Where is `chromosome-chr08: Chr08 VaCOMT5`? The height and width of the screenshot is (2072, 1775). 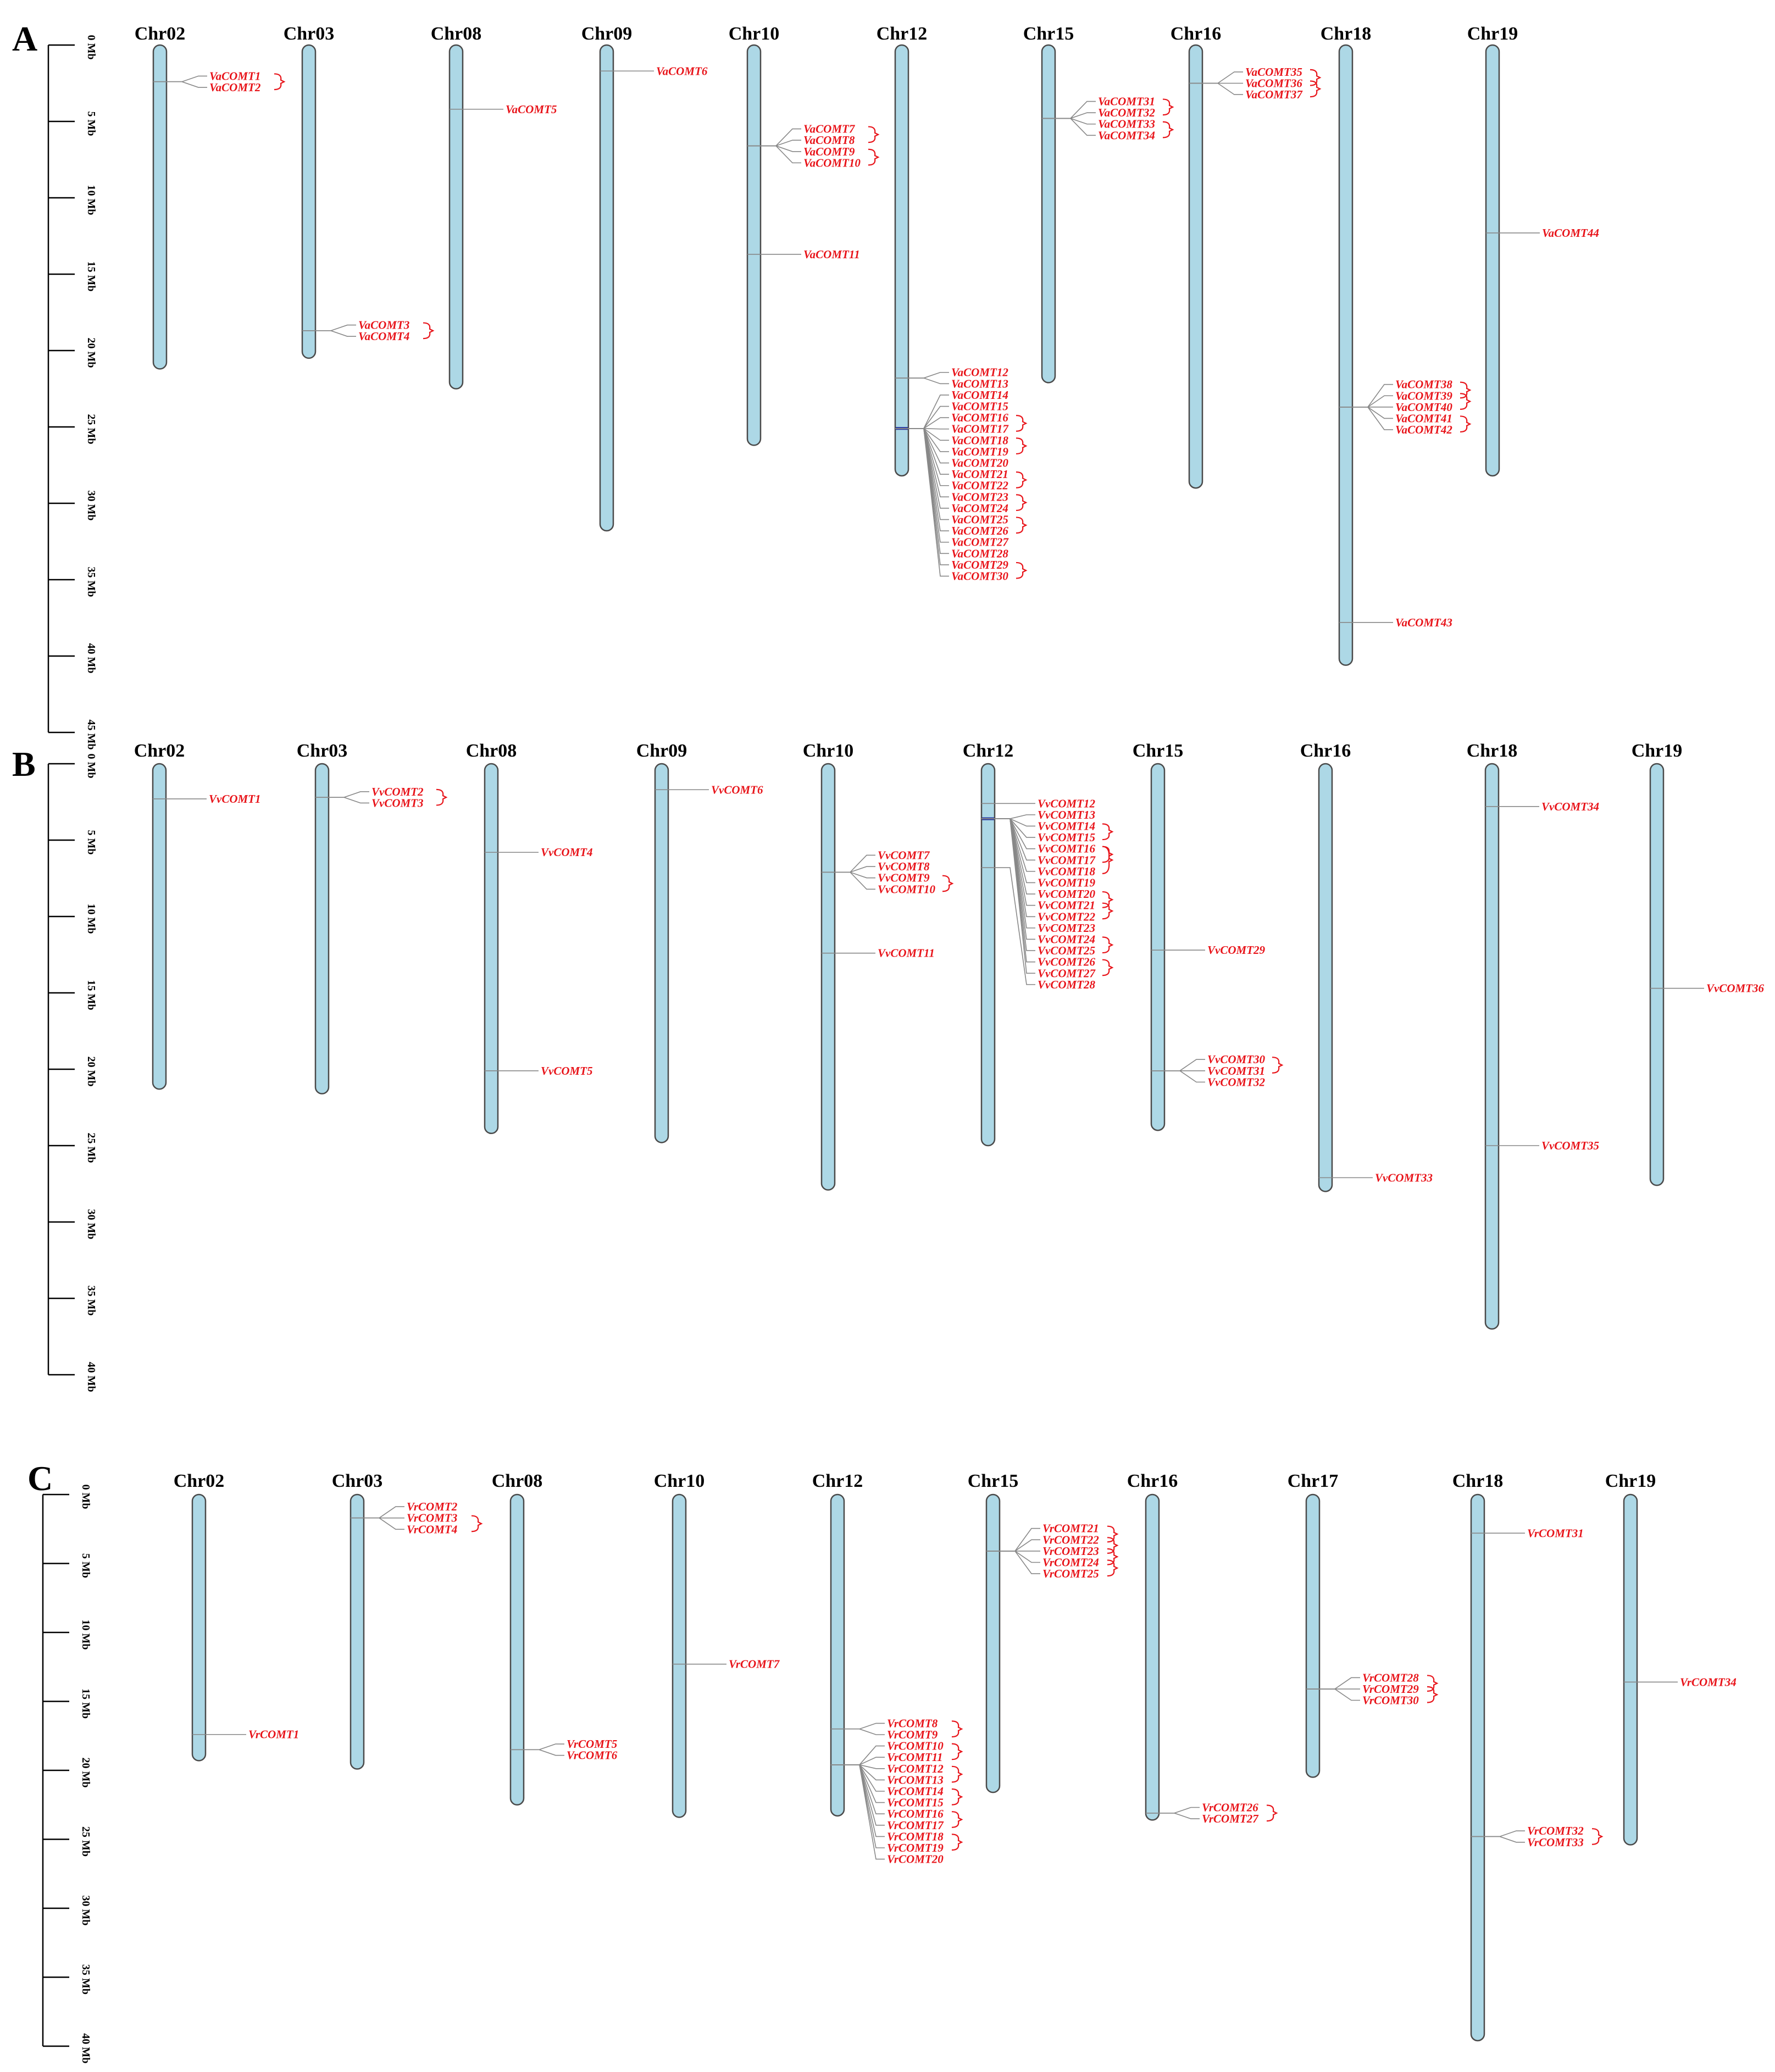 chromosome-chr08: Chr08 VaCOMT5 is located at coordinates (494, 207).